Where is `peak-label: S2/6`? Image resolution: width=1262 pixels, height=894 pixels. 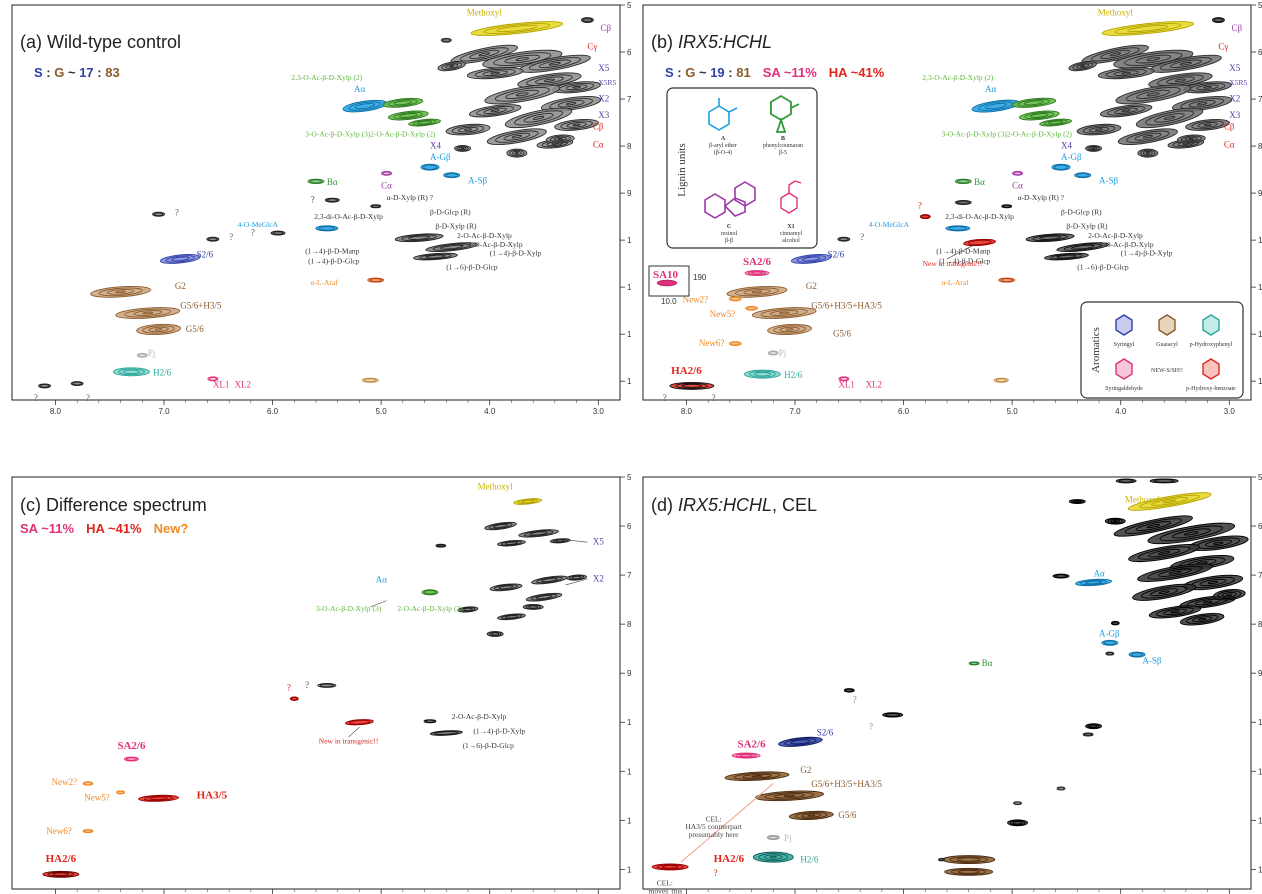
peak-label: S2/6 is located at coordinates (836, 255).